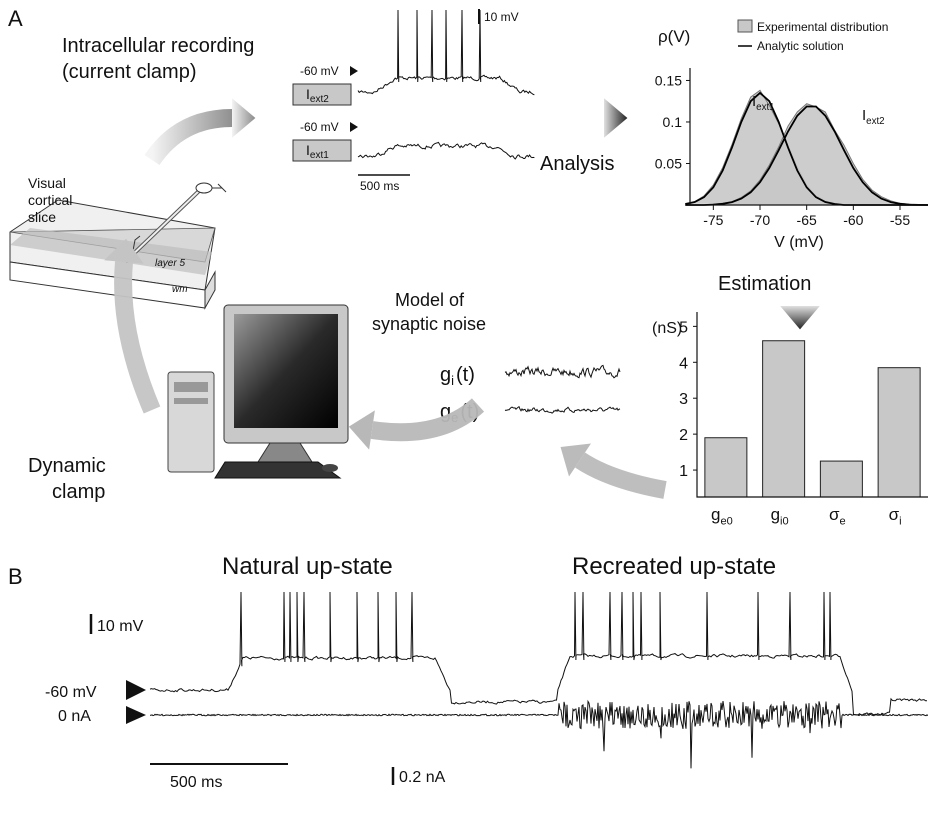 This screenshot has height=814, width=928. What do you see at coordinates (667, 328) in the screenshot?
I see `y-axis-label: (nS)` at bounding box center [667, 328].